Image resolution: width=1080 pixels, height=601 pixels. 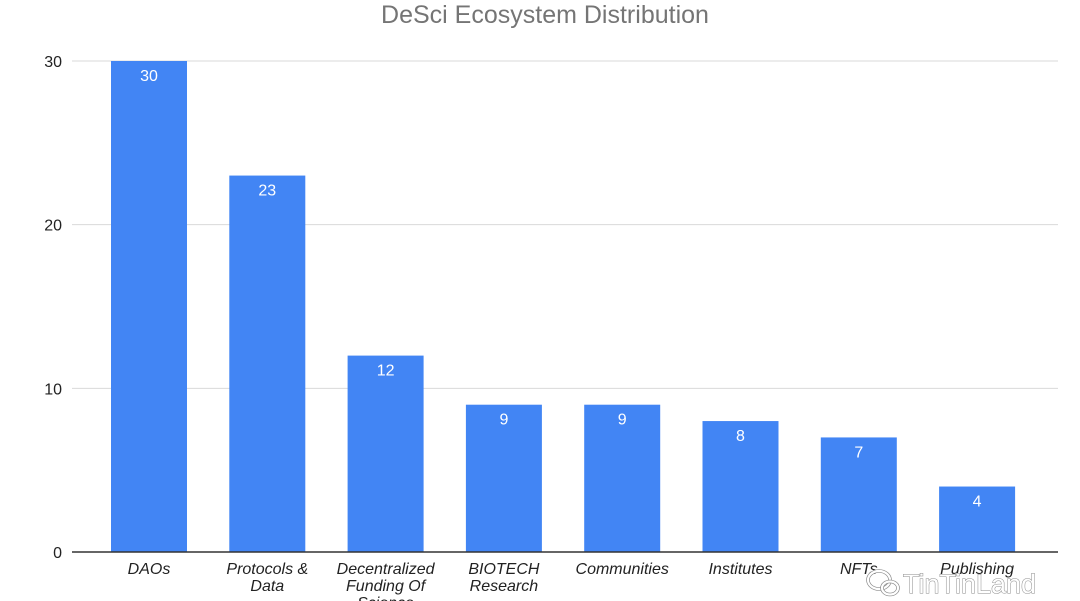 I want to click on x-tick-label: BIOTECH Research, so click(x=504, y=578).